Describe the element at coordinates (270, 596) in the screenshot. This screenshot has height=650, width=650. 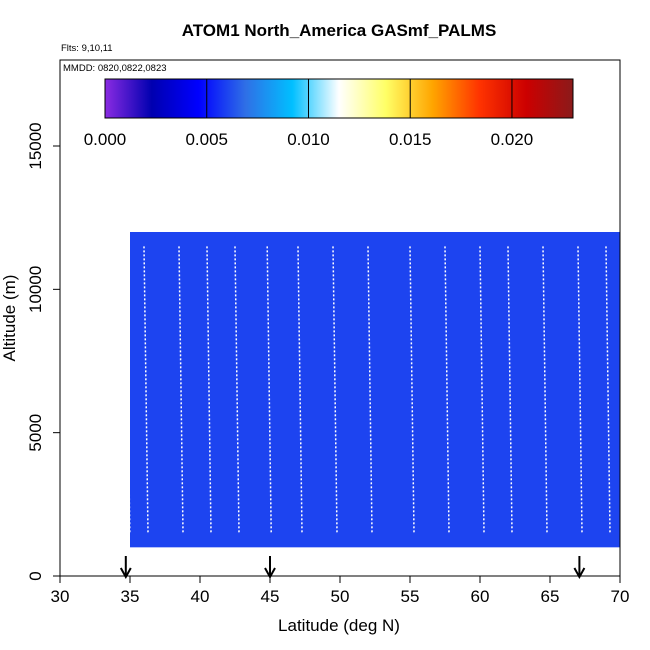
I see `x-tick-label: 45` at that location.